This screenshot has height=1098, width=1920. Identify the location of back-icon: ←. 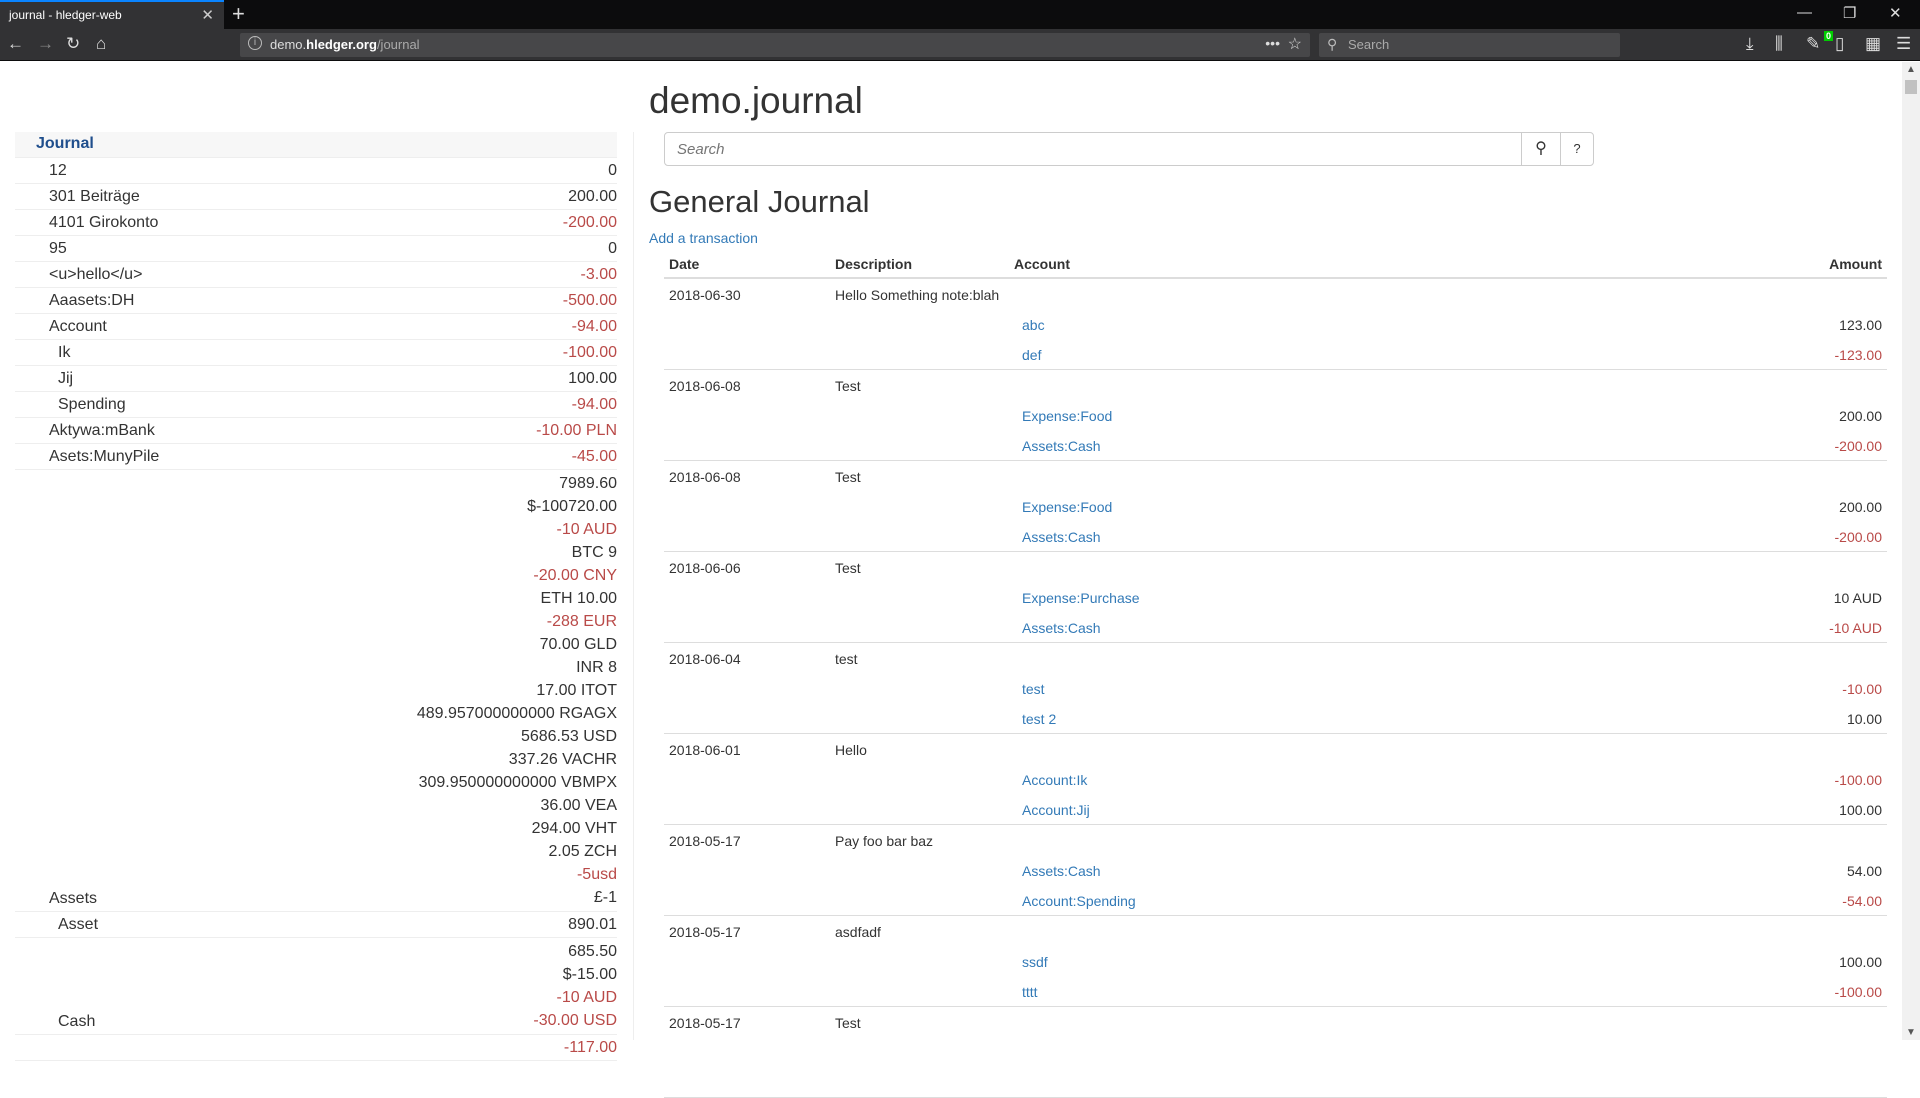
(15, 43).